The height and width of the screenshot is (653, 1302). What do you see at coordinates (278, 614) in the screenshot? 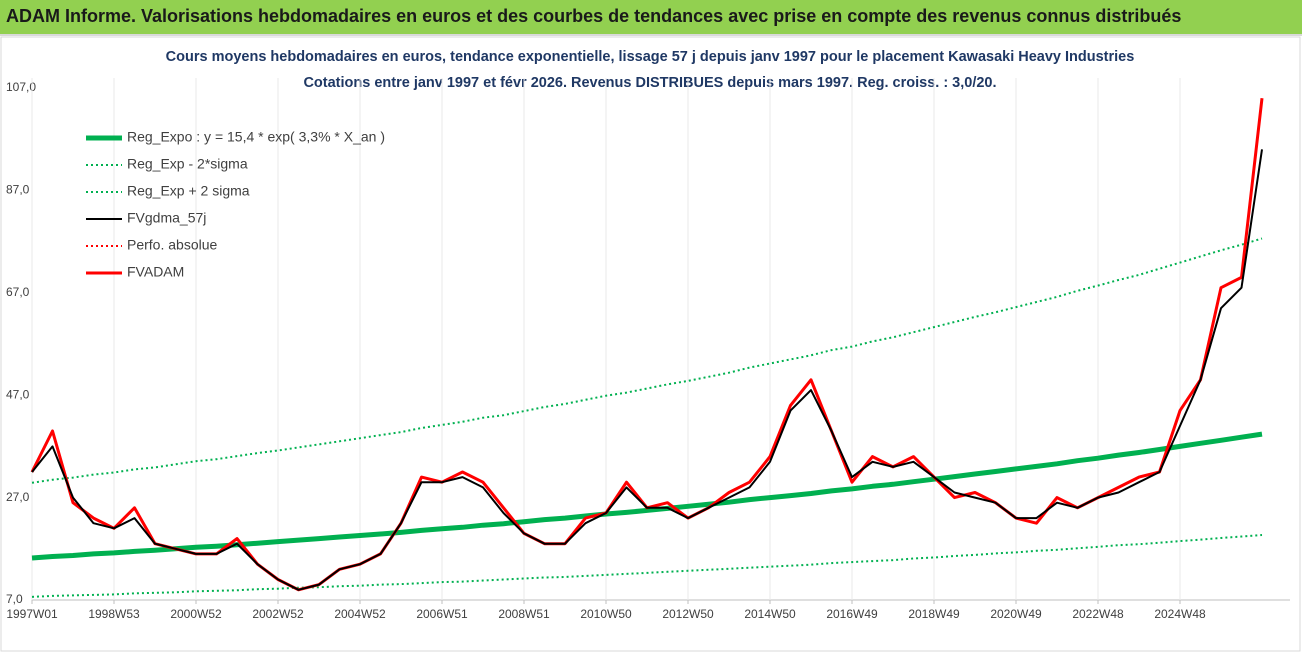
I see `x-tick-label: 2002W52` at bounding box center [278, 614].